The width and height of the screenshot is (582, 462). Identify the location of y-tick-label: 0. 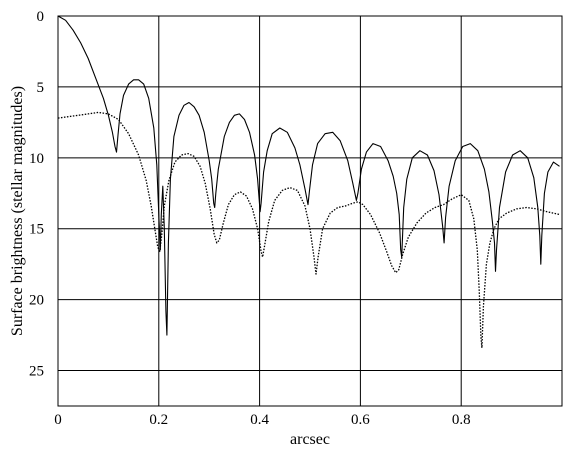
(41, 17).